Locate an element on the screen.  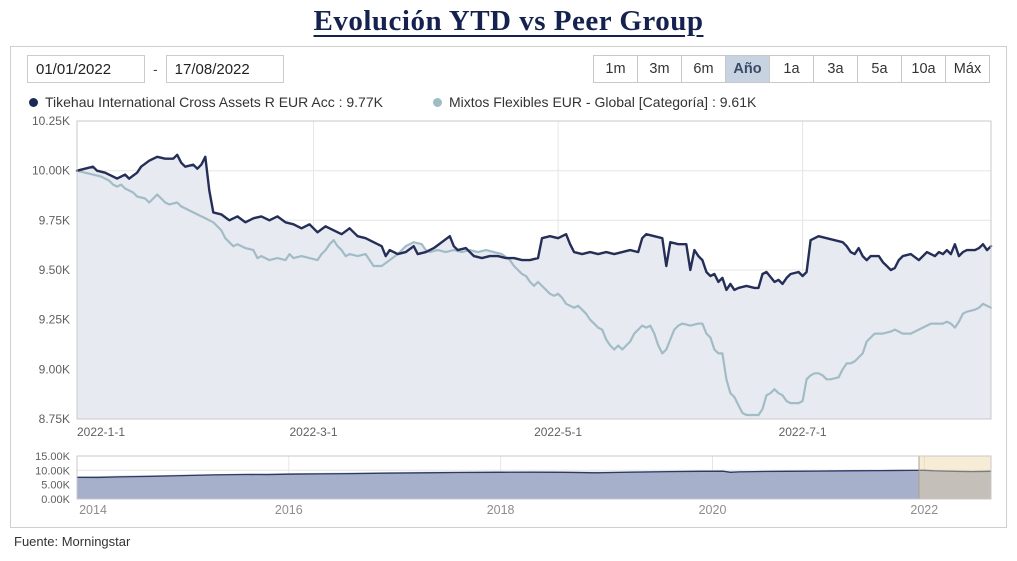
range-button-ano: Año is located at coordinates (747, 69).